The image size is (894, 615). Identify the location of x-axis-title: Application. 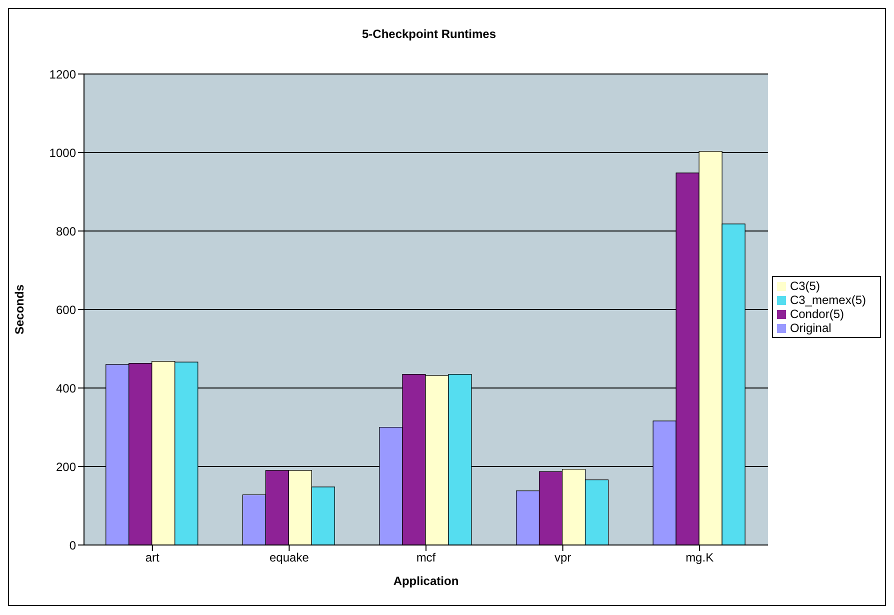
(426, 581).